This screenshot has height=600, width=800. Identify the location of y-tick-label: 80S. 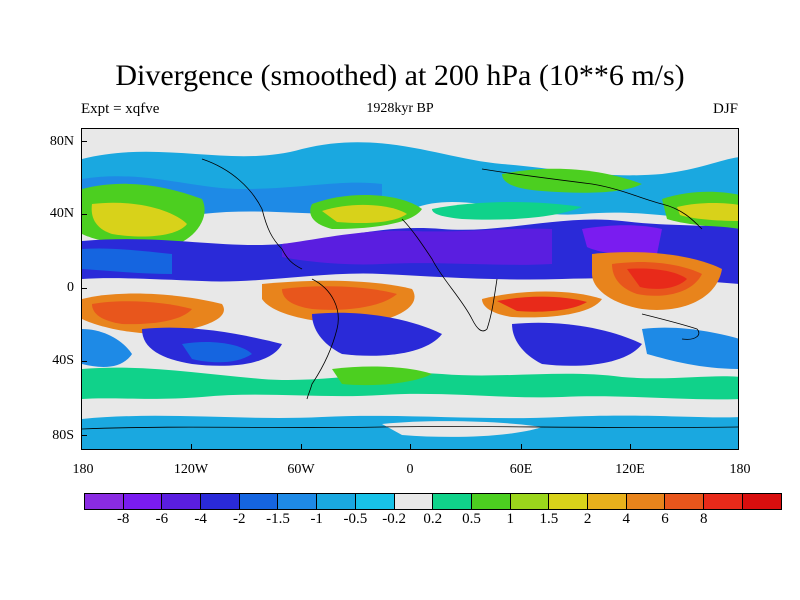
(63, 435).